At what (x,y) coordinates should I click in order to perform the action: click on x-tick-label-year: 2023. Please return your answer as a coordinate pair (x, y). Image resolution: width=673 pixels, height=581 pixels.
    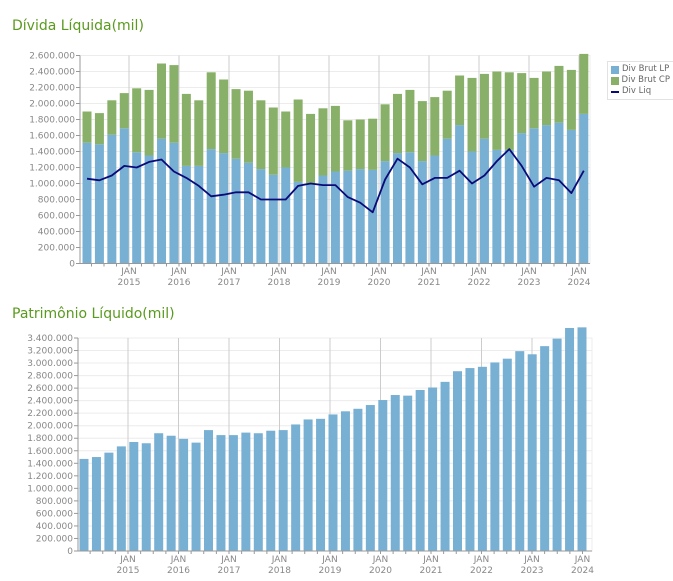
    Looking at the image, I should click on (529, 283).